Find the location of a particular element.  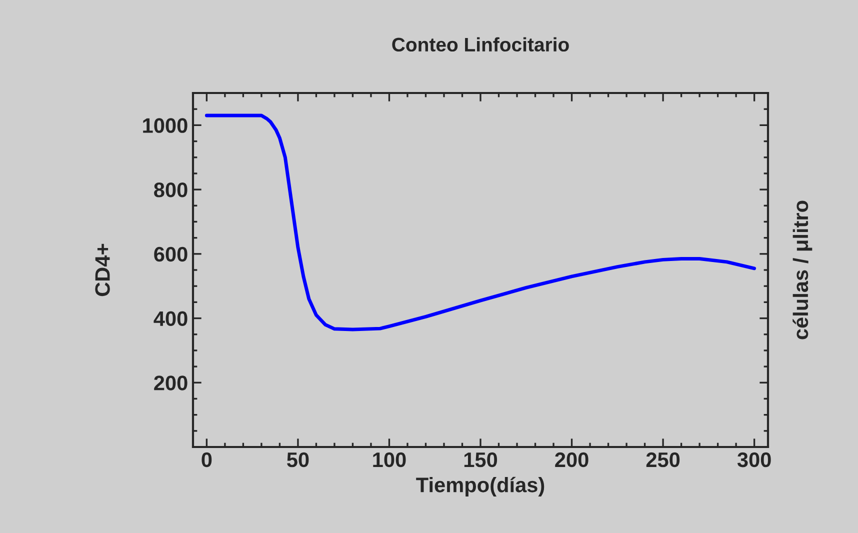

x-tick-label: 0 is located at coordinates (207, 460).